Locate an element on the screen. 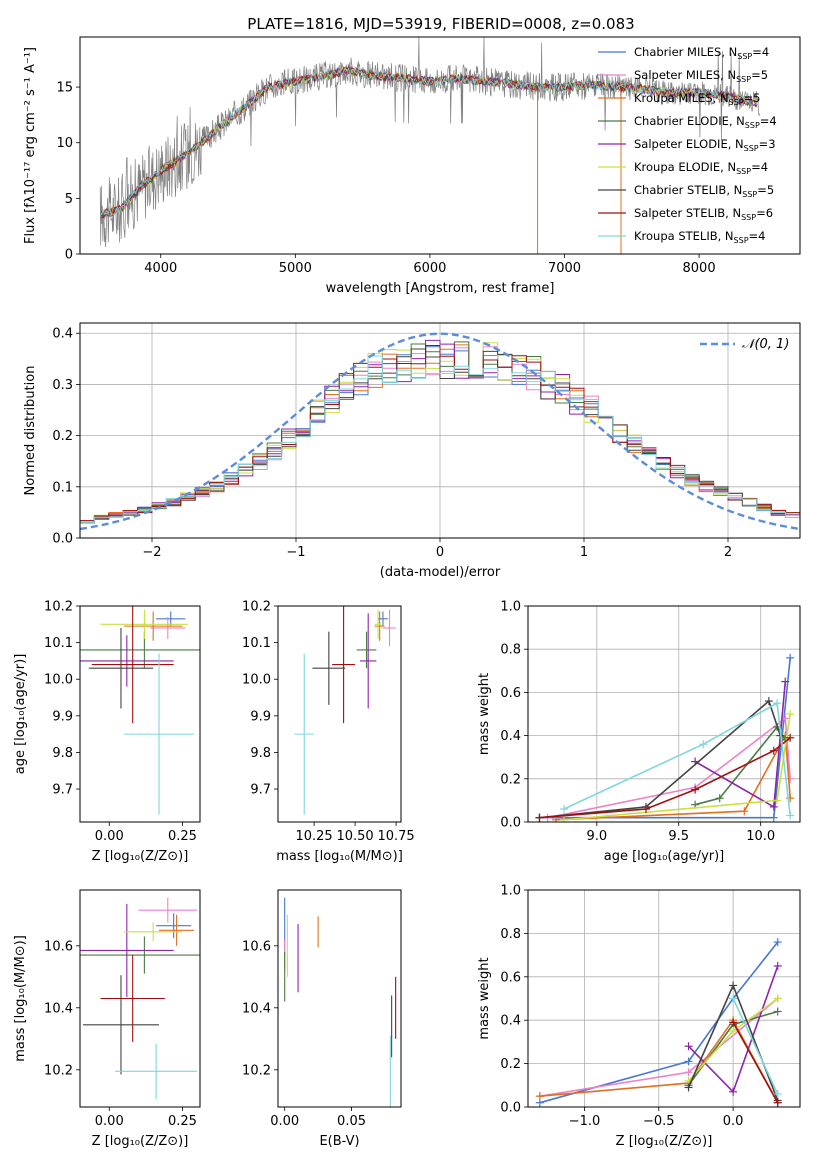 This screenshot has height=1170, width=819. normal-distribution-curve is located at coordinates (440, 431).